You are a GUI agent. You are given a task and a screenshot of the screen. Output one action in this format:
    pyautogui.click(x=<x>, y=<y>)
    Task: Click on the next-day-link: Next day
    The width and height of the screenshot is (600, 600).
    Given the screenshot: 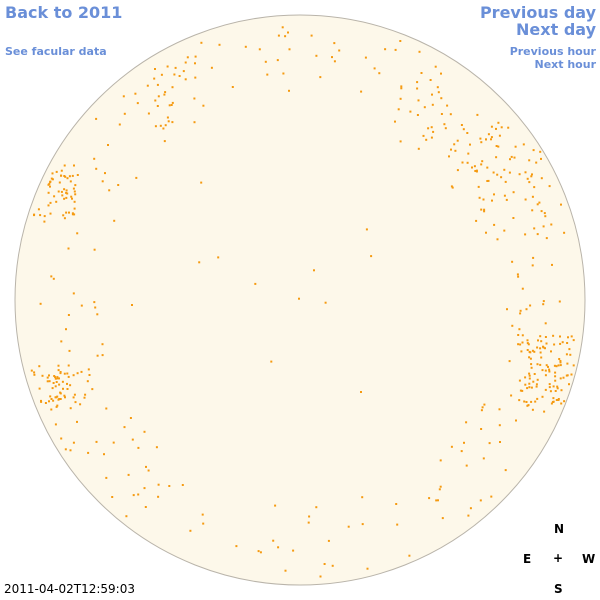 What is the action you would take?
    pyautogui.click(x=556, y=29)
    